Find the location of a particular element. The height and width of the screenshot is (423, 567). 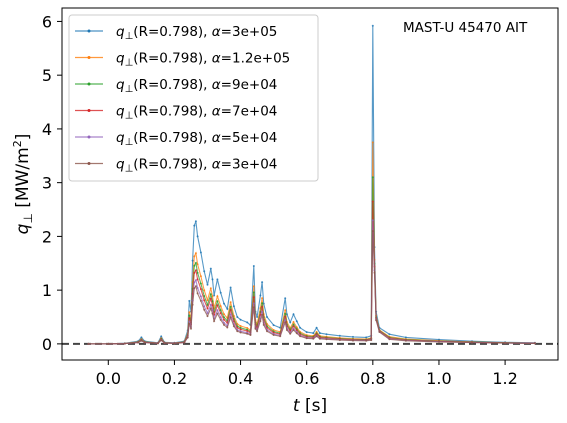

legend-item-1: q⊥(R=0.798), α=3e+05 is located at coordinates (176, 33).